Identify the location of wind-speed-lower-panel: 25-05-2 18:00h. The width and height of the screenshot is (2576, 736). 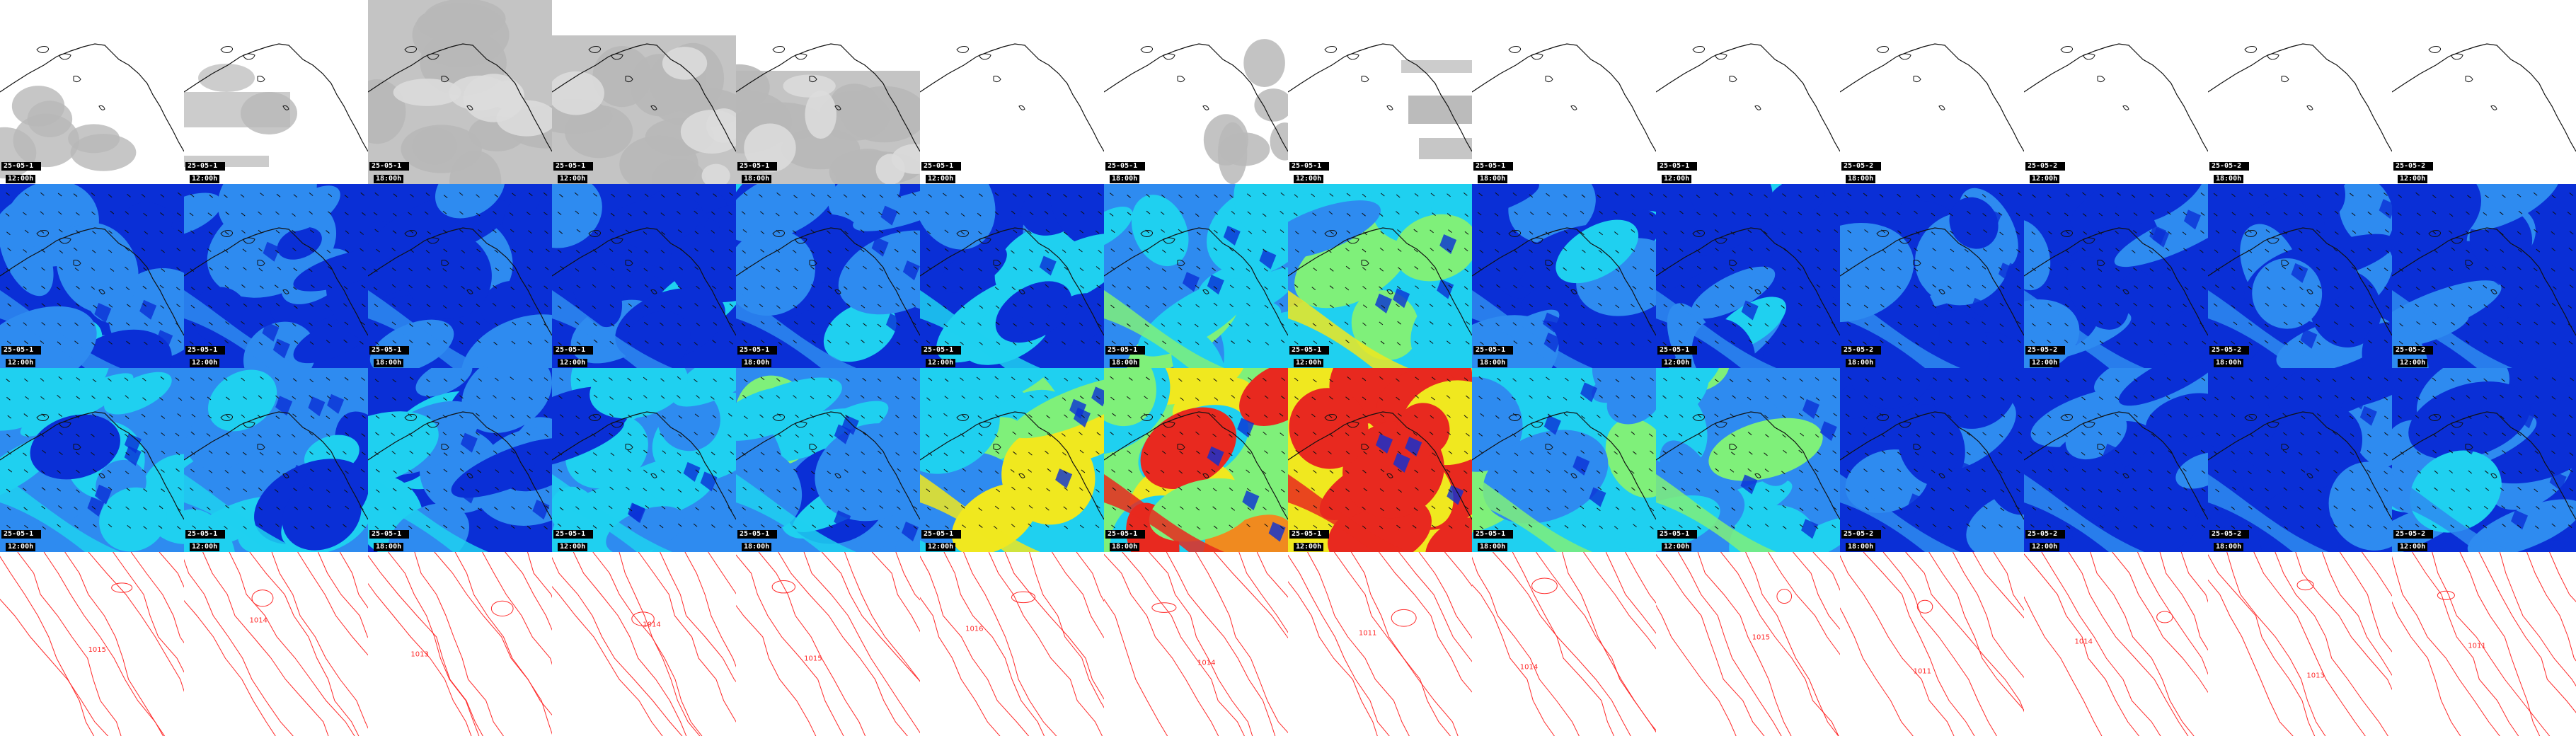
(2300, 460).